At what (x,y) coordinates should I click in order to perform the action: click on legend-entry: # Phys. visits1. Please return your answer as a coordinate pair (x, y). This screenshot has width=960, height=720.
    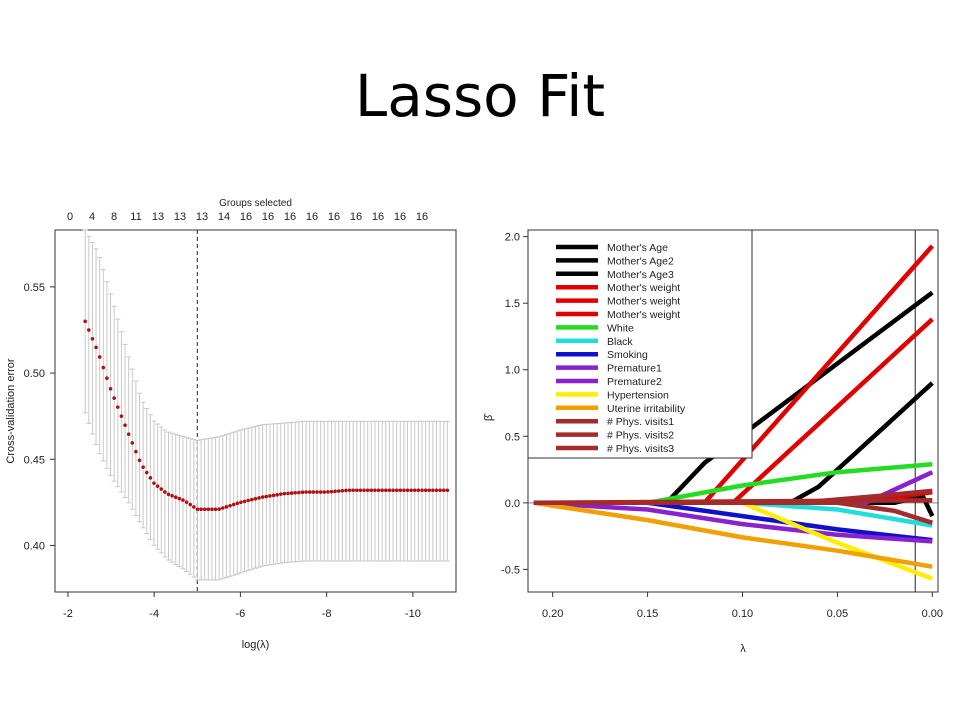
    Looking at the image, I should click on (640, 422).